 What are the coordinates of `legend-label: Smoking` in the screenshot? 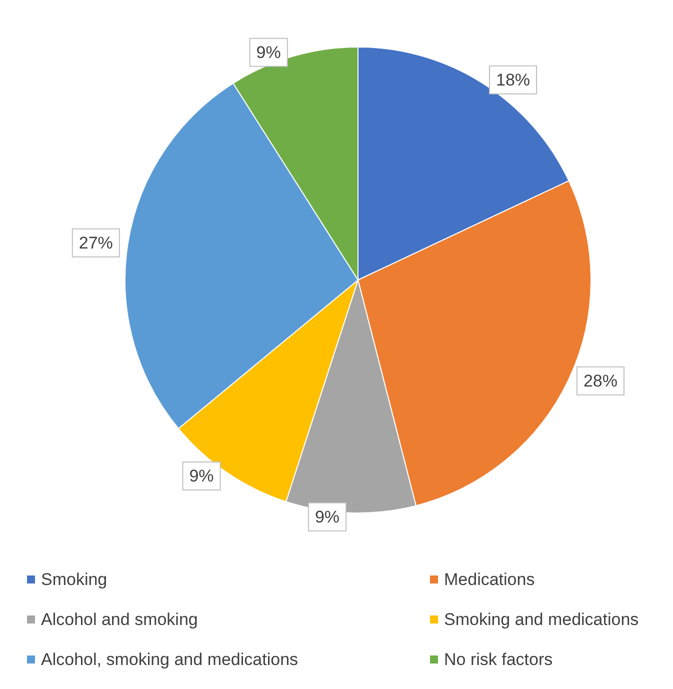 It's located at (74, 579).